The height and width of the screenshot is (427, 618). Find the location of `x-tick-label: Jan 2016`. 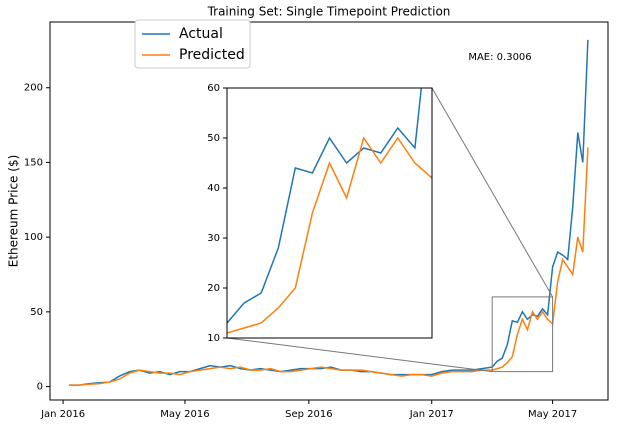

x-tick-label: Jan 2016 is located at coordinates (62, 414).